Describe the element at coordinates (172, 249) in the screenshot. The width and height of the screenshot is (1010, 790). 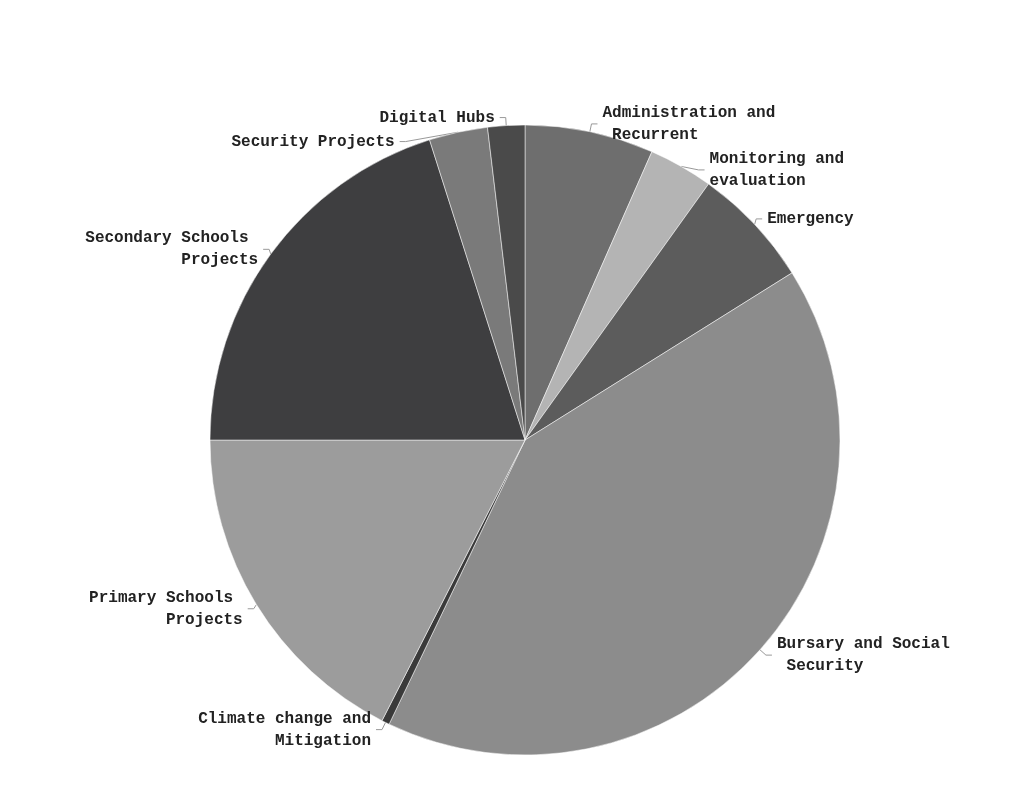
I see `slice-label: Secondary Schools Projects` at that location.